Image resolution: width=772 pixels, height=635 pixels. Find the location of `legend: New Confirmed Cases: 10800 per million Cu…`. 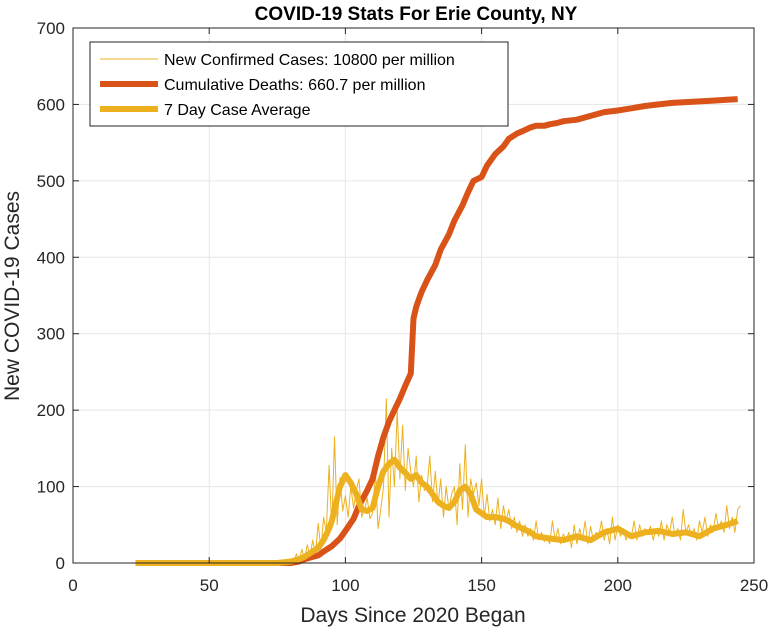

legend: New Confirmed Cases: 10800 per million Cu… is located at coordinates (299, 84).